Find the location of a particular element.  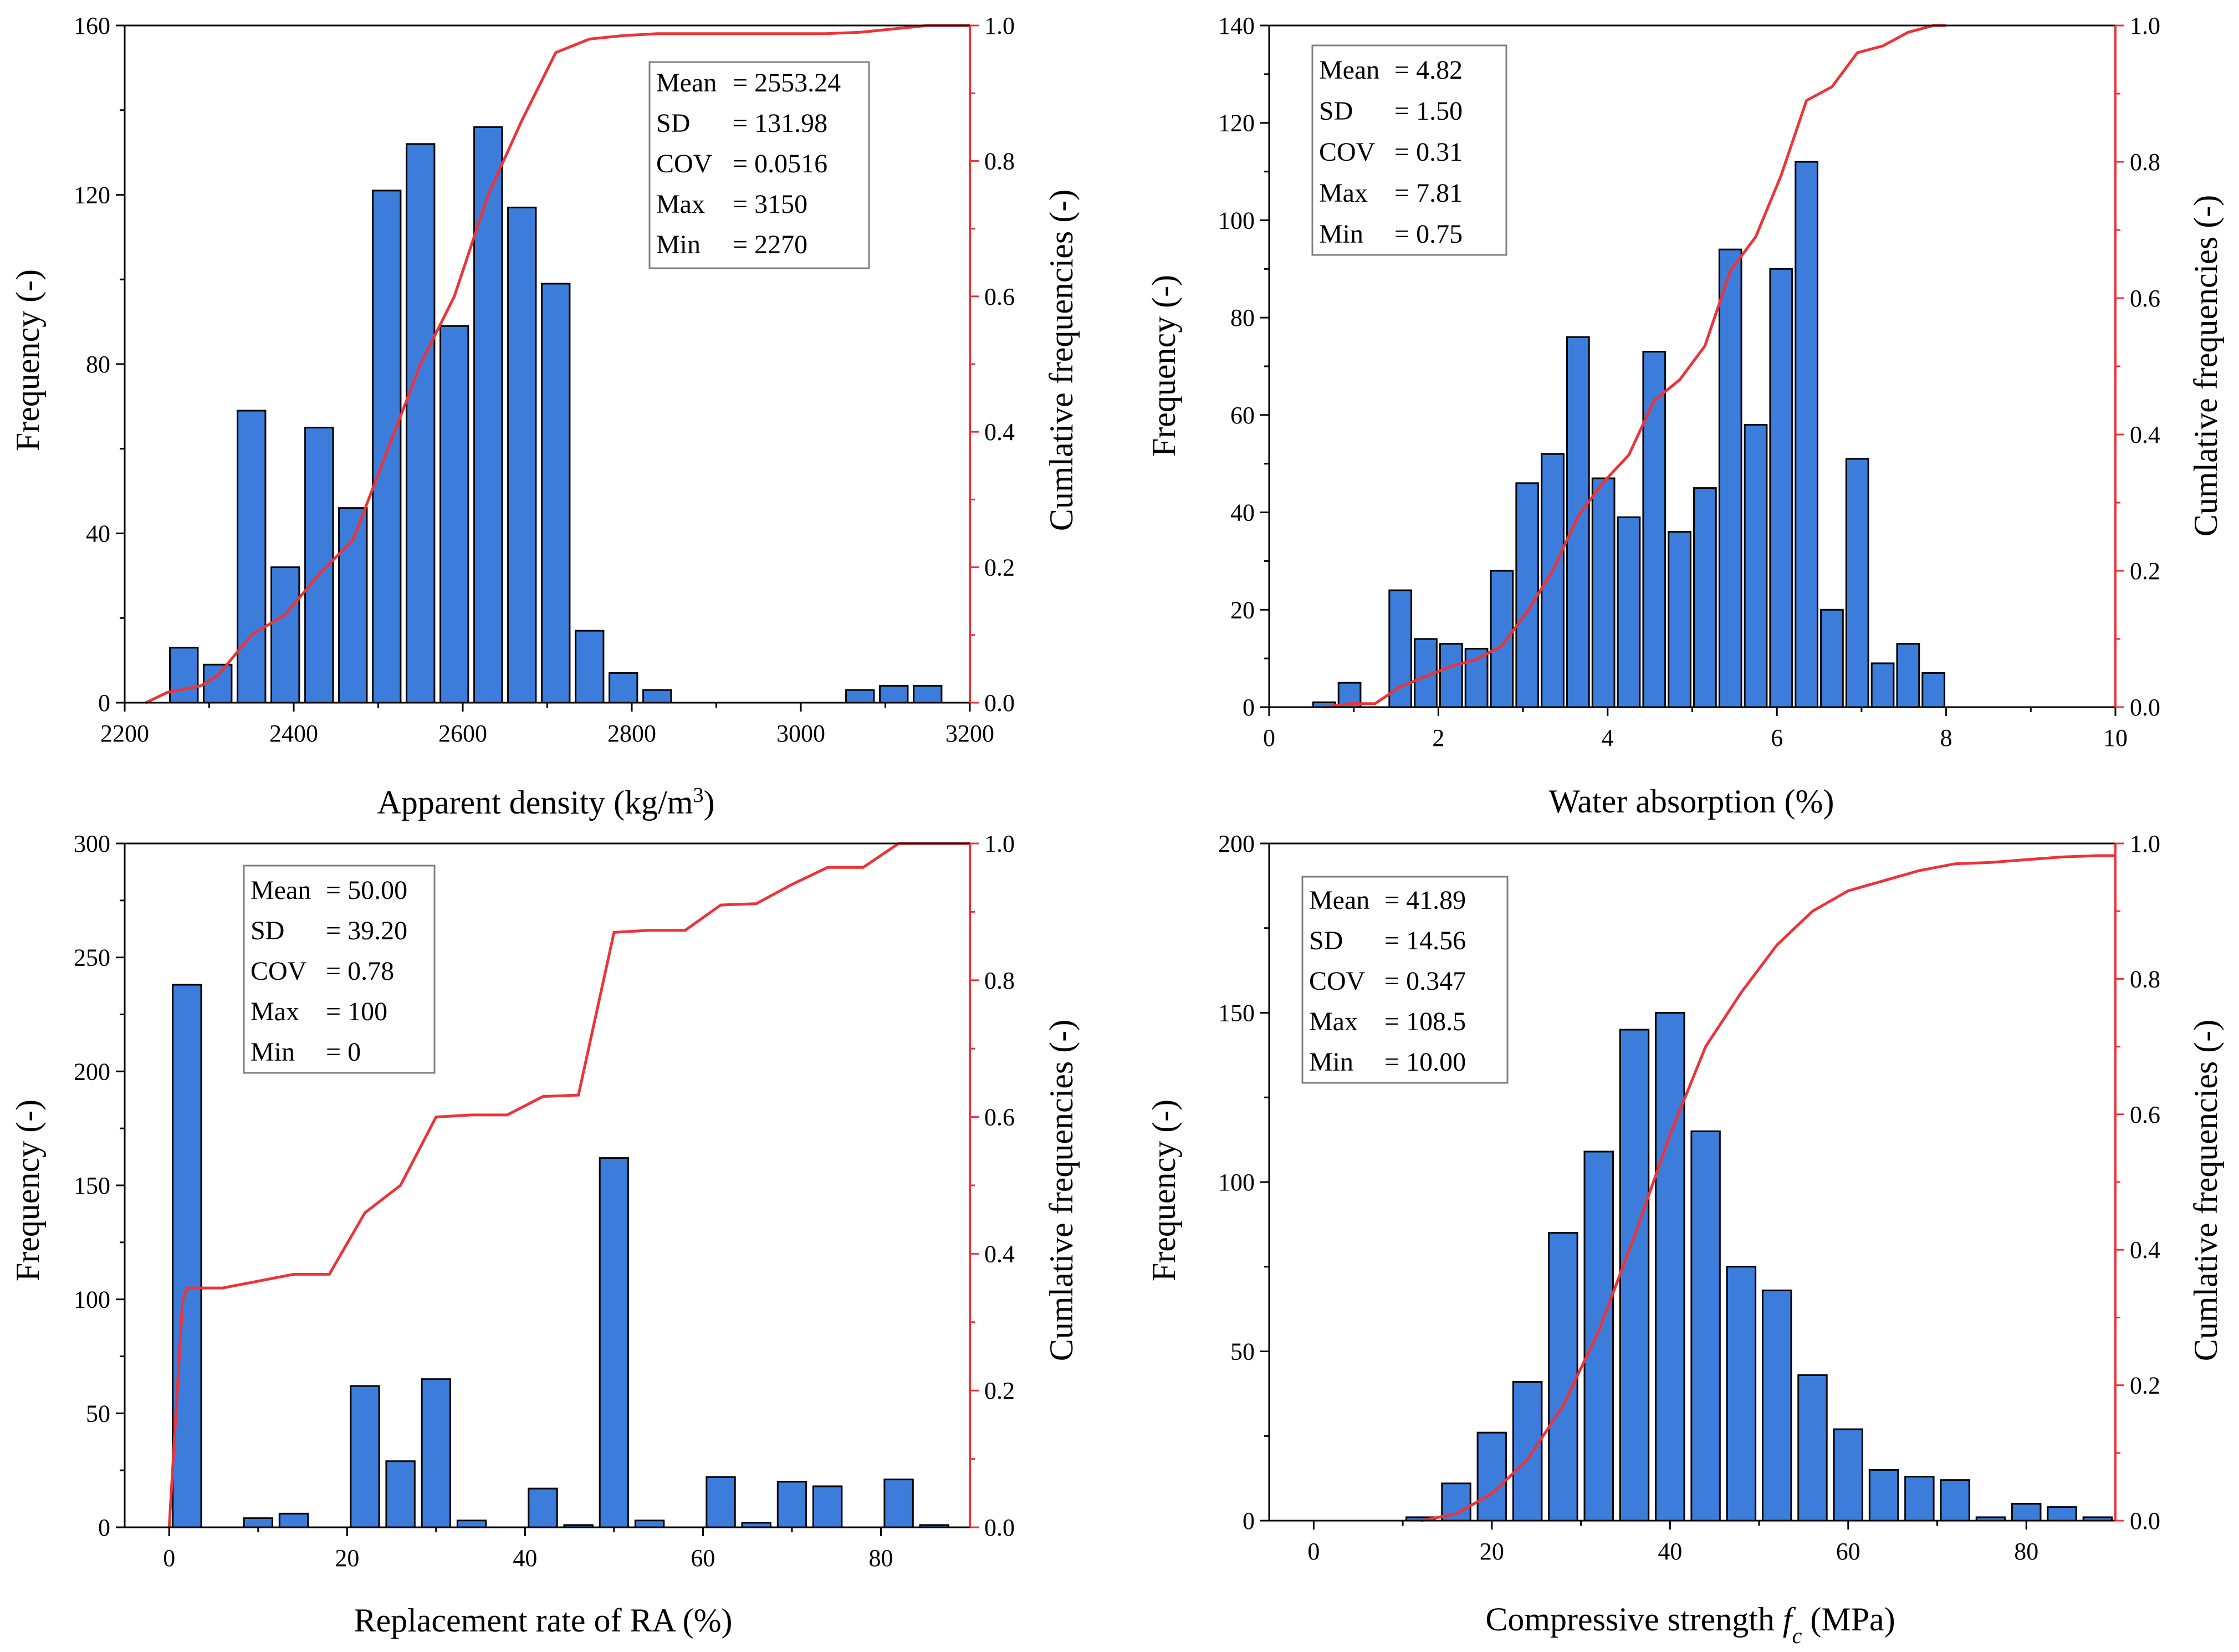

stats-cov-value: = 0.31 is located at coordinates (1428, 152).